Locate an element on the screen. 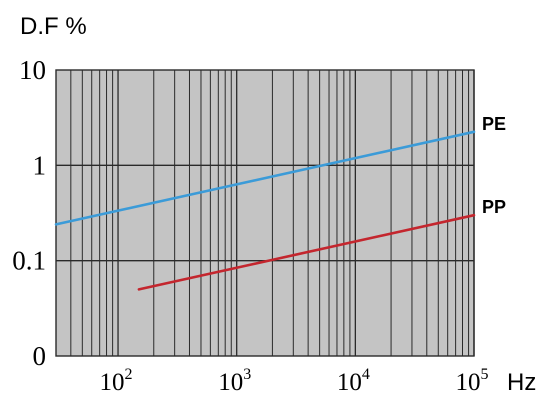 Image resolution: width=555 pixels, height=401 pixels. x-tick-label: 10⁵ is located at coordinates (472, 381).